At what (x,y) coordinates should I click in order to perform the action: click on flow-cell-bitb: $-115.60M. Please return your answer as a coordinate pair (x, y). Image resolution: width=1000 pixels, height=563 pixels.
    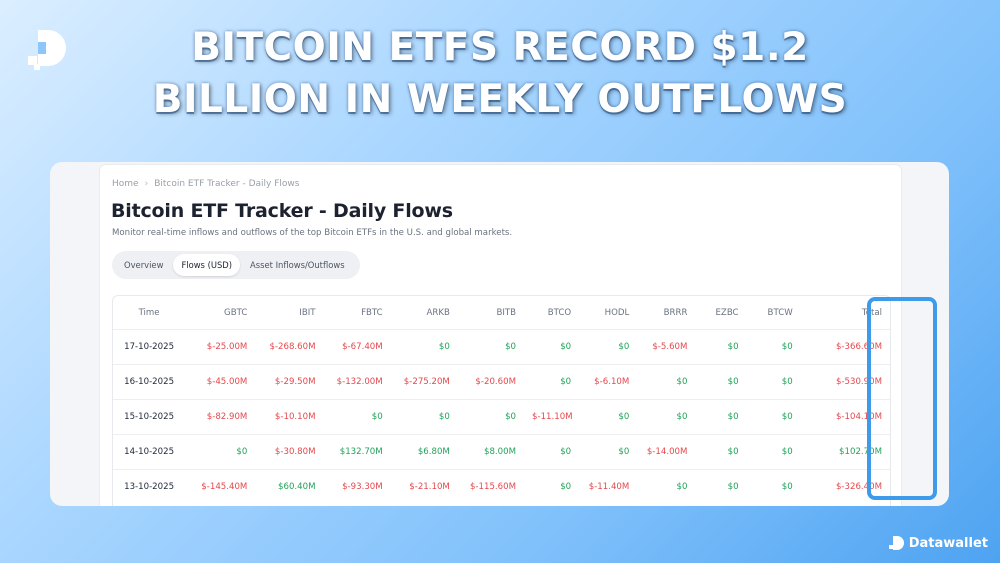
    Looking at the image, I should click on (491, 486).